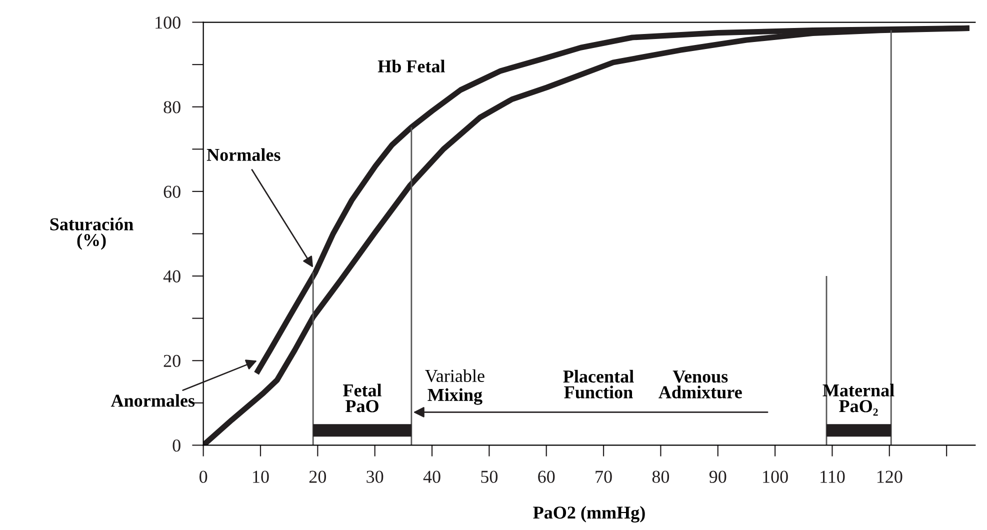 This screenshot has height=530, width=987. I want to click on x-tick-label: 90, so click(717, 476).